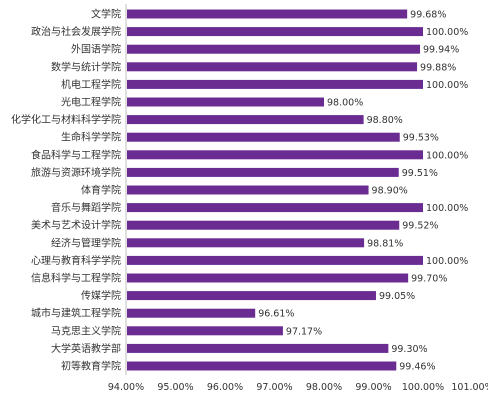 Image resolution: width=488 pixels, height=401 pixels. What do you see at coordinates (385, 120) in the screenshot?
I see `data-label: 98.80%` at bounding box center [385, 120].